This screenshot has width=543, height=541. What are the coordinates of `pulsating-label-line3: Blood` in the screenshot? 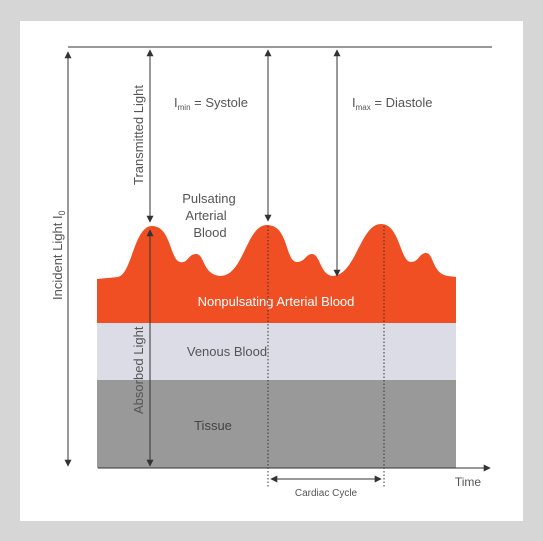 It's located at (209, 232).